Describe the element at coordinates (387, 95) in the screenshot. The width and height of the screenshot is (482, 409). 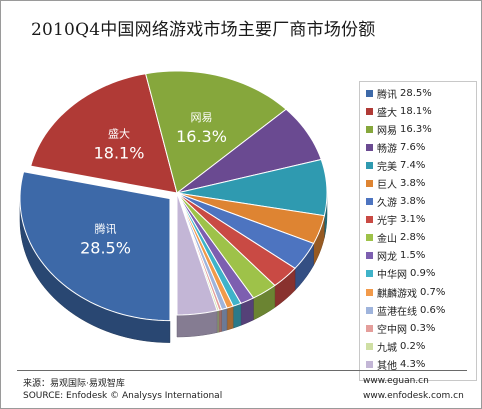
I see `legend-label: 腾讯` at that location.